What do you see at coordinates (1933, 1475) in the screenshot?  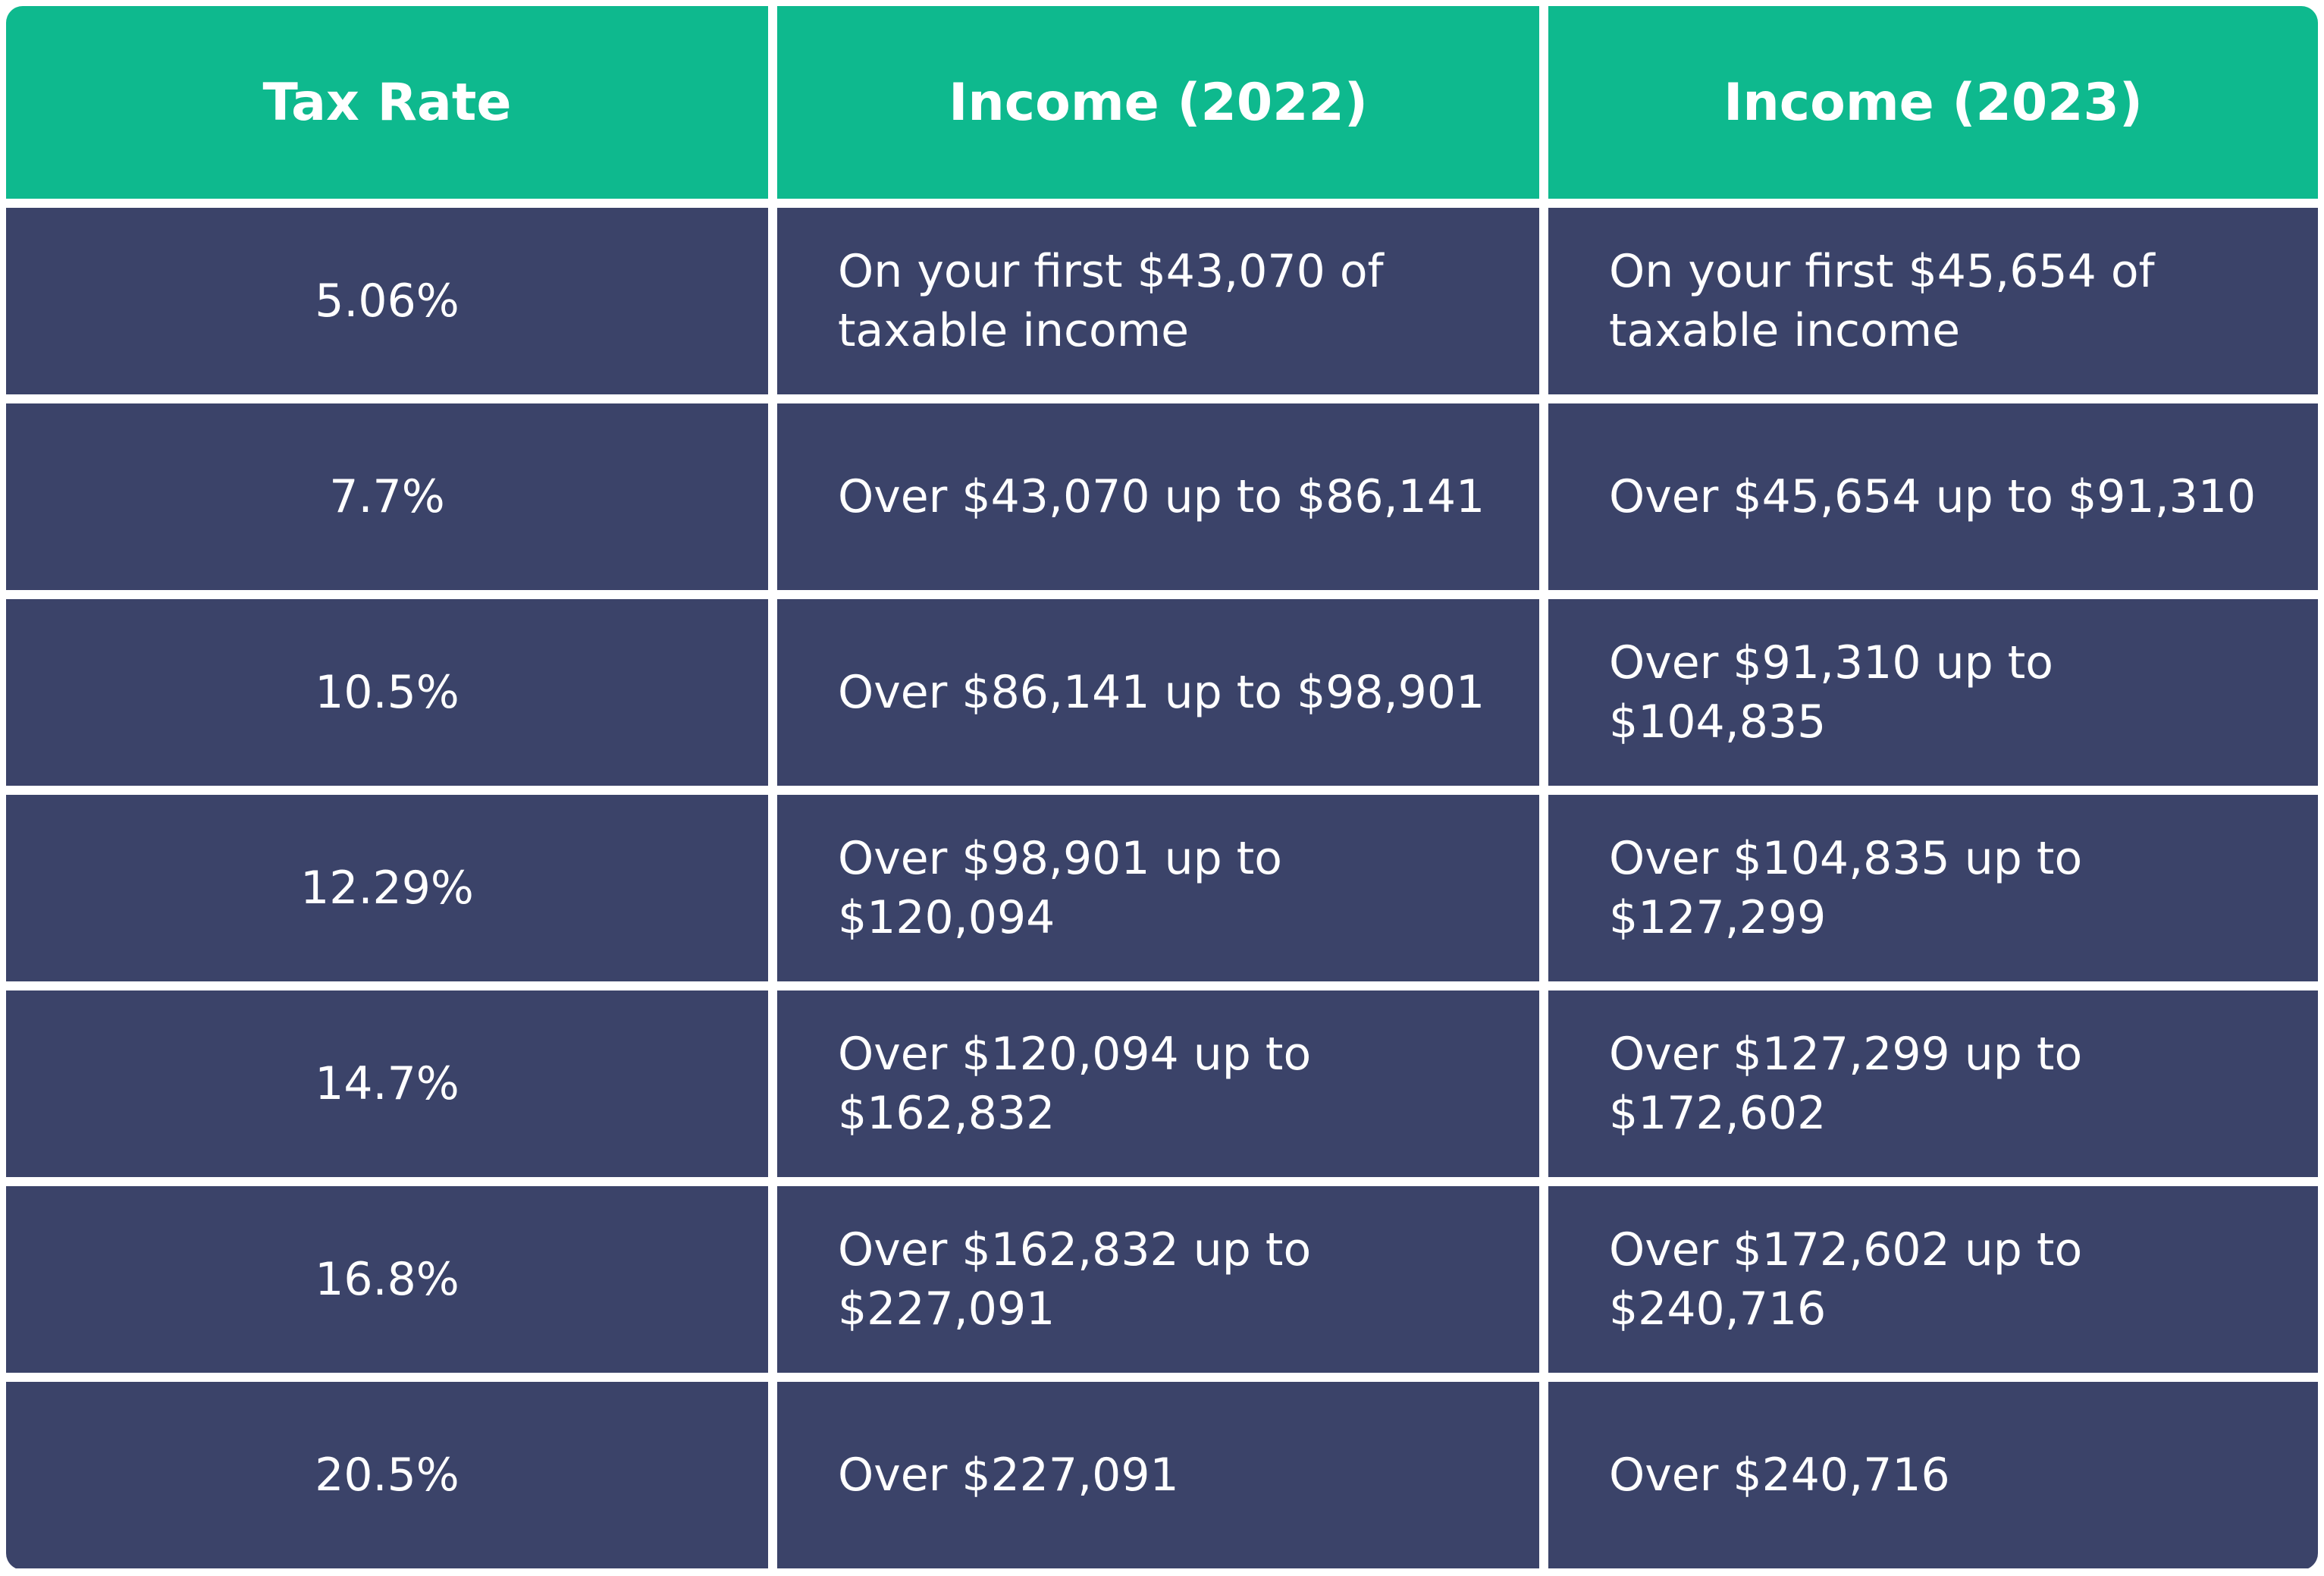 I see `income-cell: Over $240,716` at bounding box center [1933, 1475].